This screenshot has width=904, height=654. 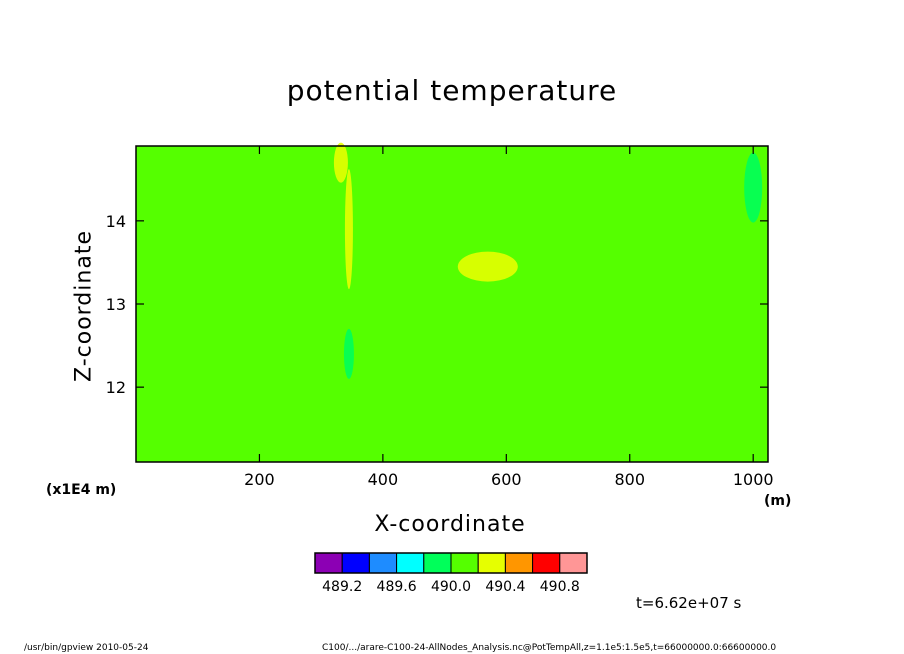 I want to click on x-tick-label: 400, so click(x=383, y=479).